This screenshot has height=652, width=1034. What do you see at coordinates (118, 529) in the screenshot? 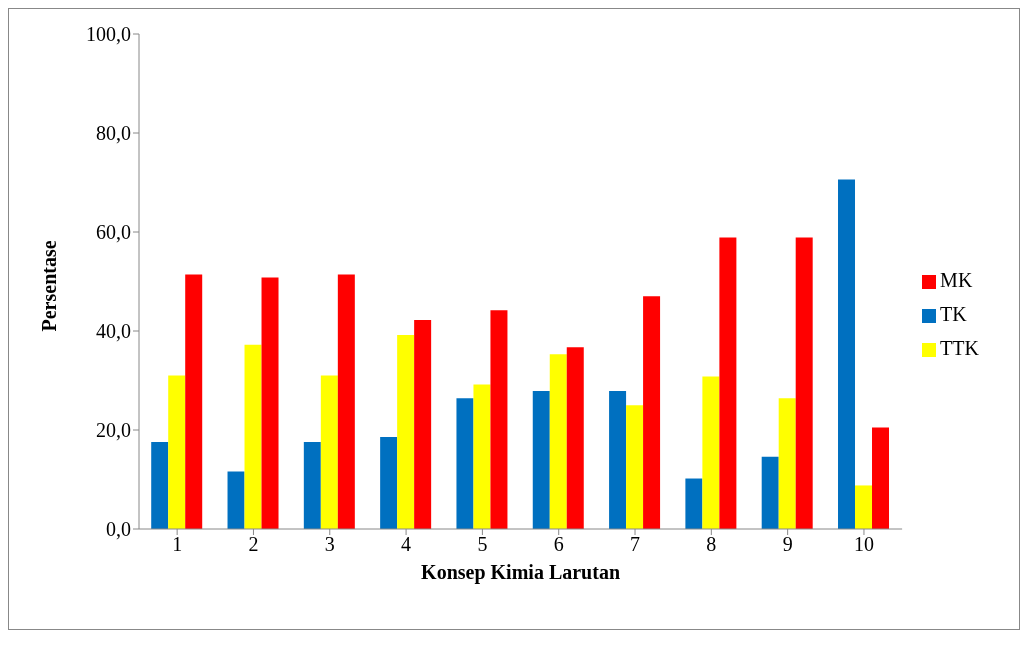
I see `y-tick-label: 0,0` at bounding box center [118, 529].